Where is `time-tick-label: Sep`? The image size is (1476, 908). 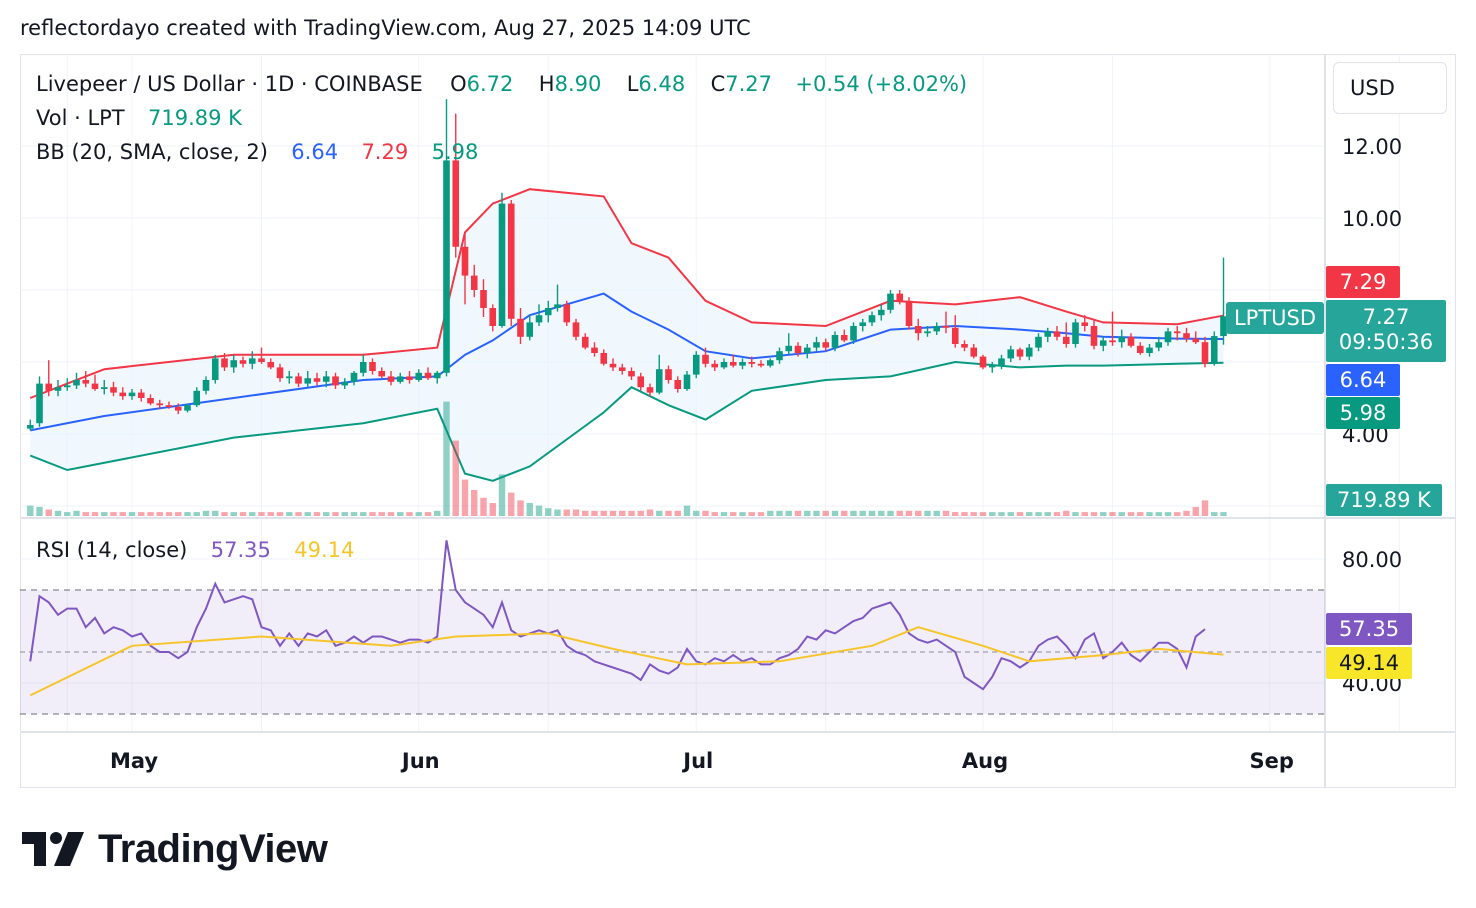
time-tick-label: Sep is located at coordinates (1272, 761).